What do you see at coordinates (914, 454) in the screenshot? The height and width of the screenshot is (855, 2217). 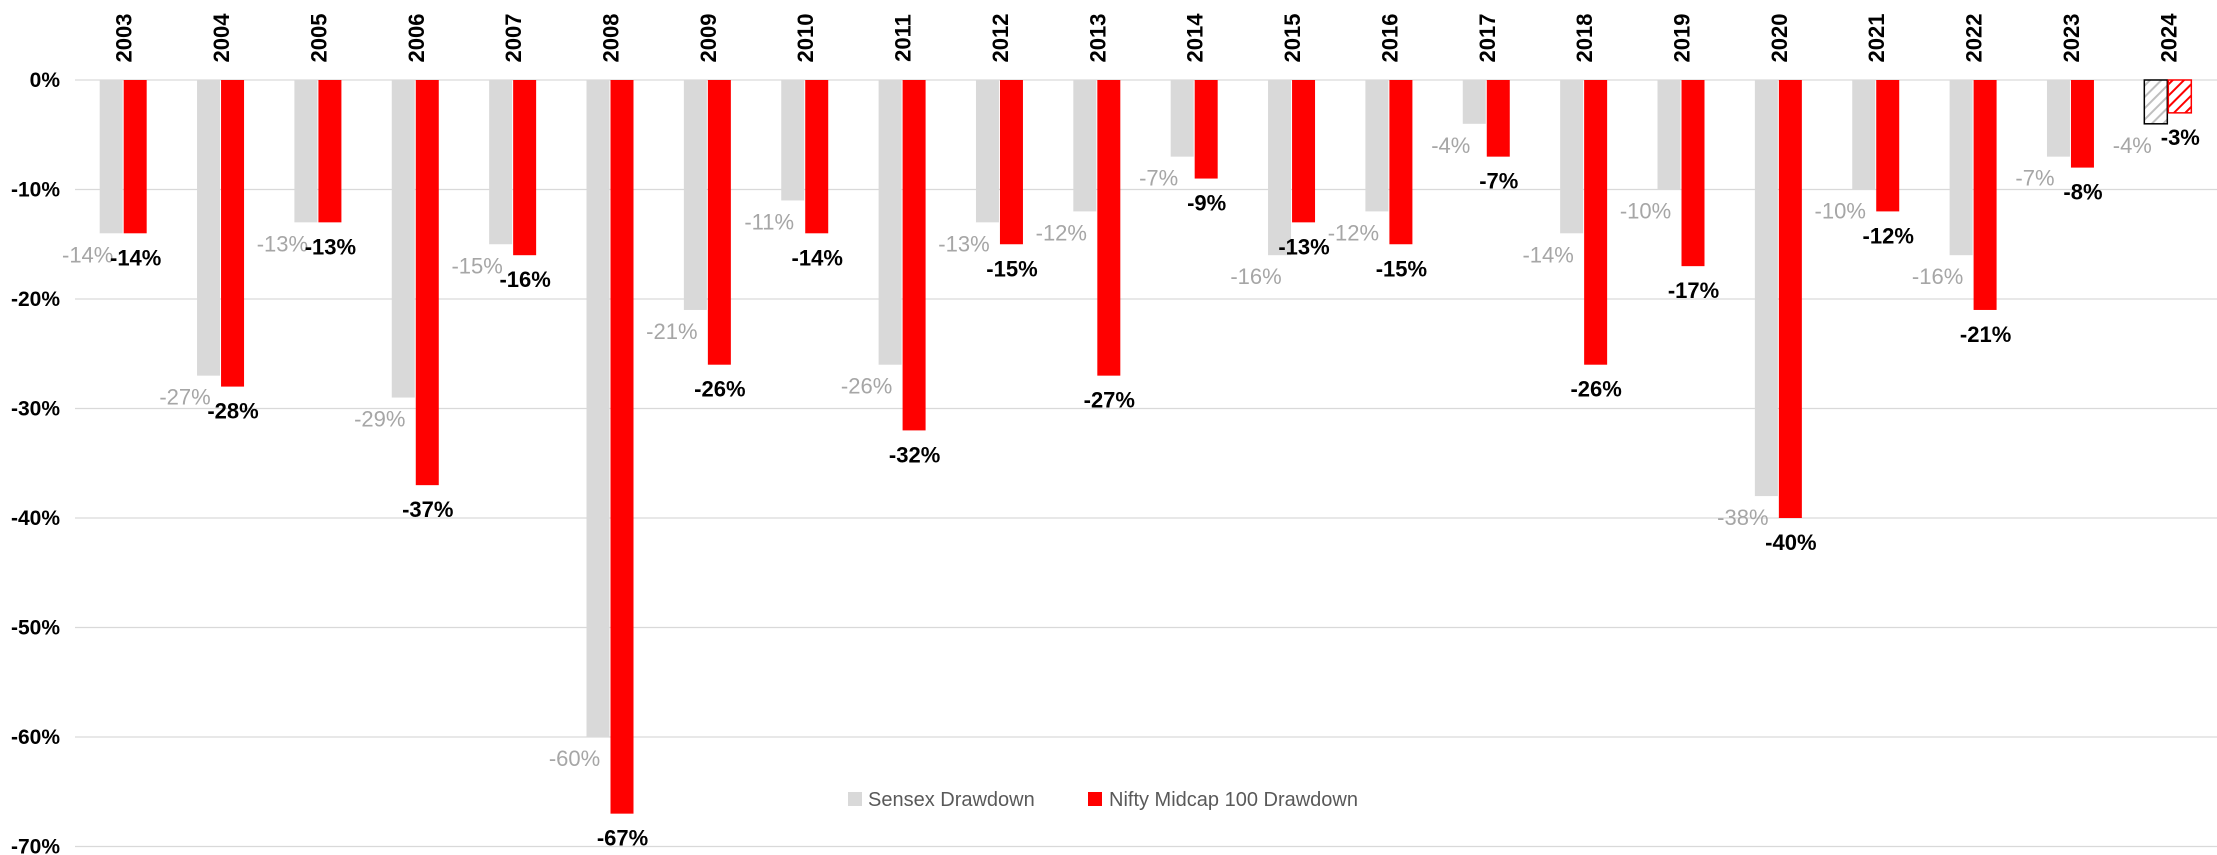 I see `nifty-midcap-data-label: -32%` at bounding box center [914, 454].